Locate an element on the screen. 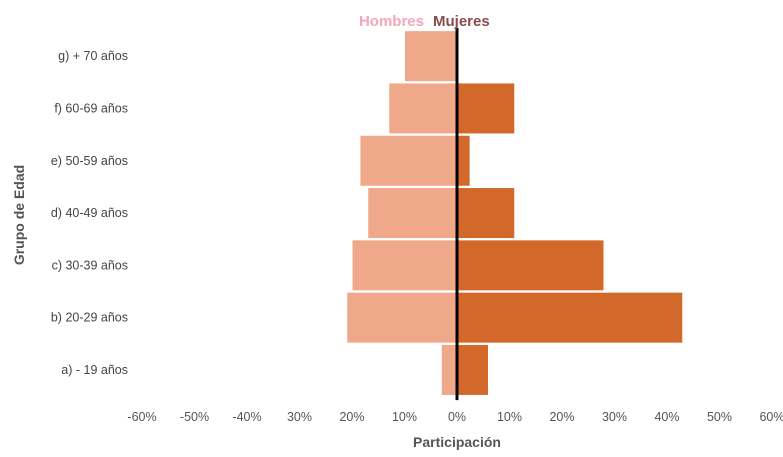  x-axis-title: Participación is located at coordinates (457, 442).